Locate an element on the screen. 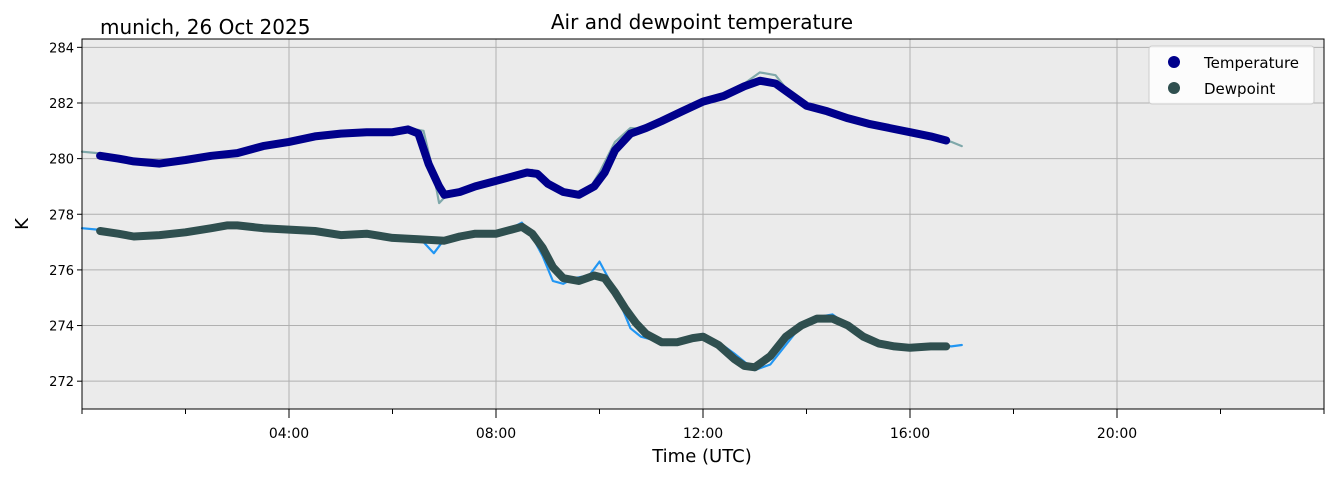 Image resolution: width=1335 pixels, height=478 pixels. y-tick-label: 272 is located at coordinates (61, 382).